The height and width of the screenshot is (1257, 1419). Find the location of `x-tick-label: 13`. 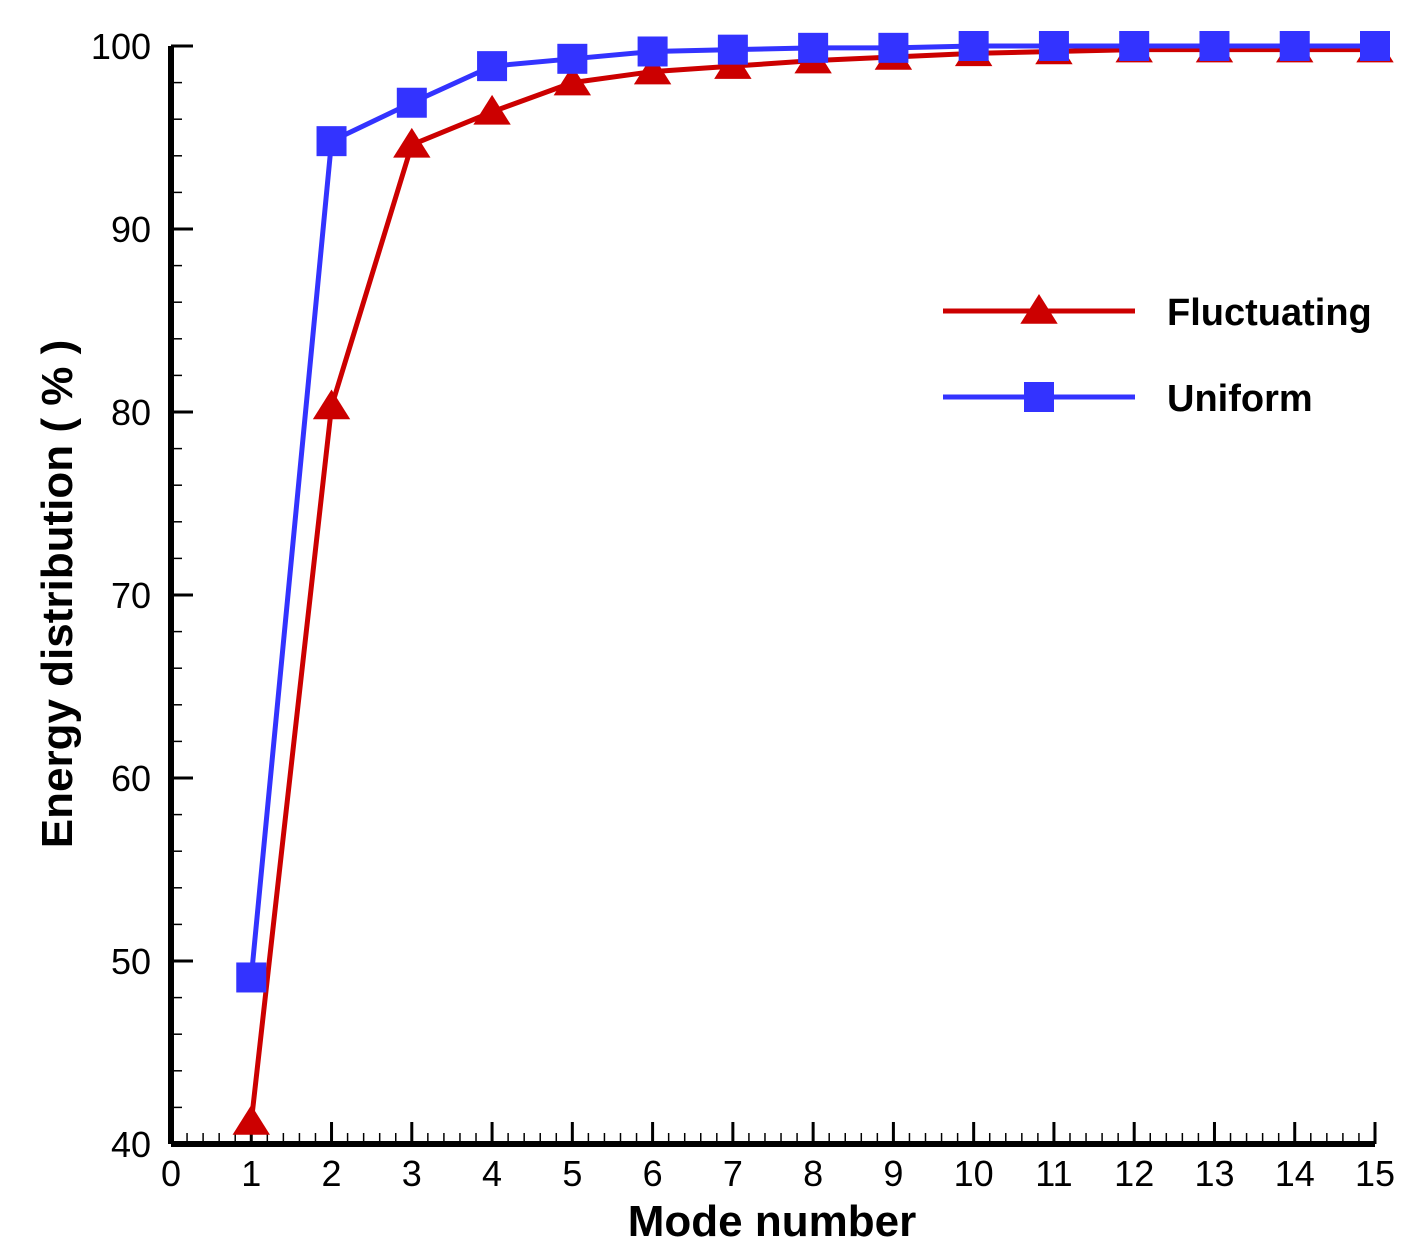

x-tick-label: 13 is located at coordinates (1214, 1173).